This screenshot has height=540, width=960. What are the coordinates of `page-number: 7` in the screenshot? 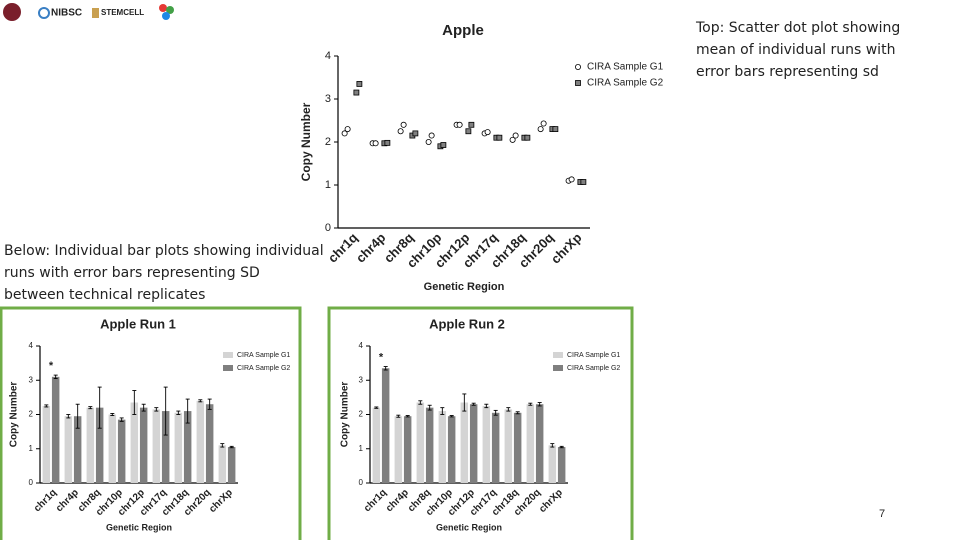 It's located at (882, 514).